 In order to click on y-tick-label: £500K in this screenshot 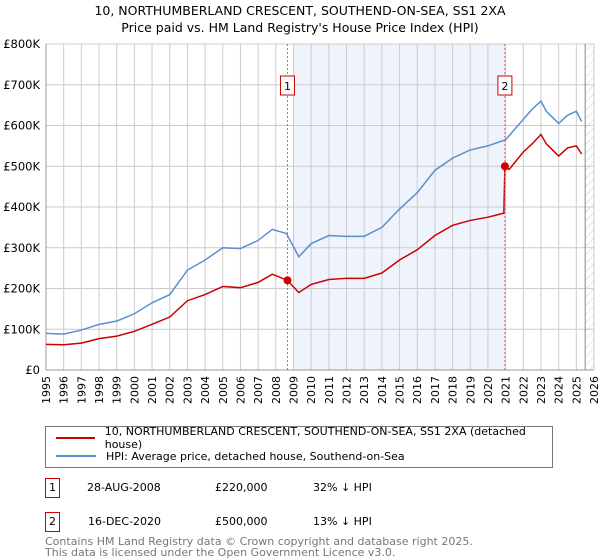, I will do `click(21, 166)`.